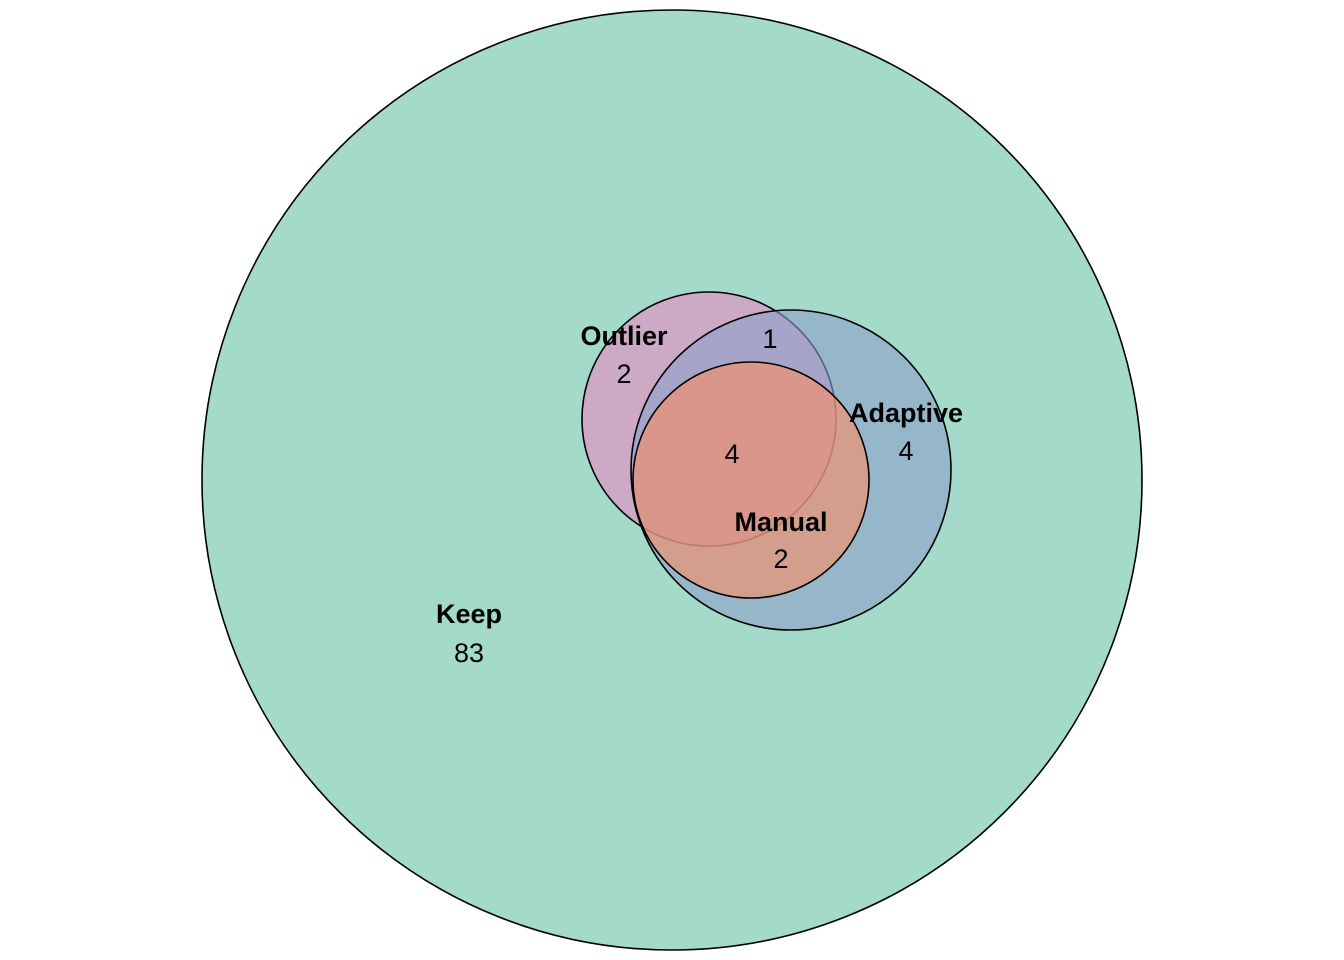  Describe the element at coordinates (751, 480) in the screenshot. I see `manual-set-circle` at that location.